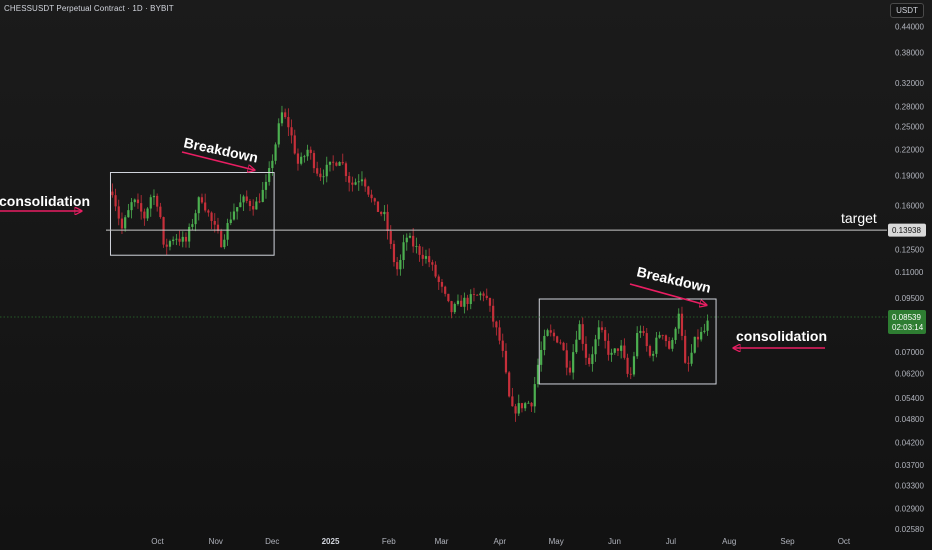 This screenshot has height=550, width=932. What do you see at coordinates (217, 160) in the screenshot?
I see `left-breakdown-arrow-icon` at bounding box center [217, 160].